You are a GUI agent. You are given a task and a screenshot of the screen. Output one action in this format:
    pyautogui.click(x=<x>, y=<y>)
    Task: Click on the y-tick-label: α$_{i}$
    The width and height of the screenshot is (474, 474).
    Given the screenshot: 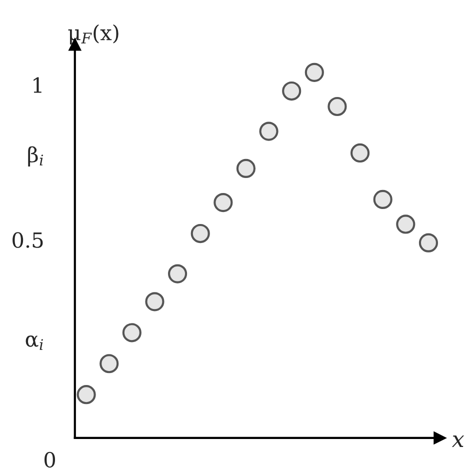 What is the action you would take?
    pyautogui.click(x=34, y=343)
    